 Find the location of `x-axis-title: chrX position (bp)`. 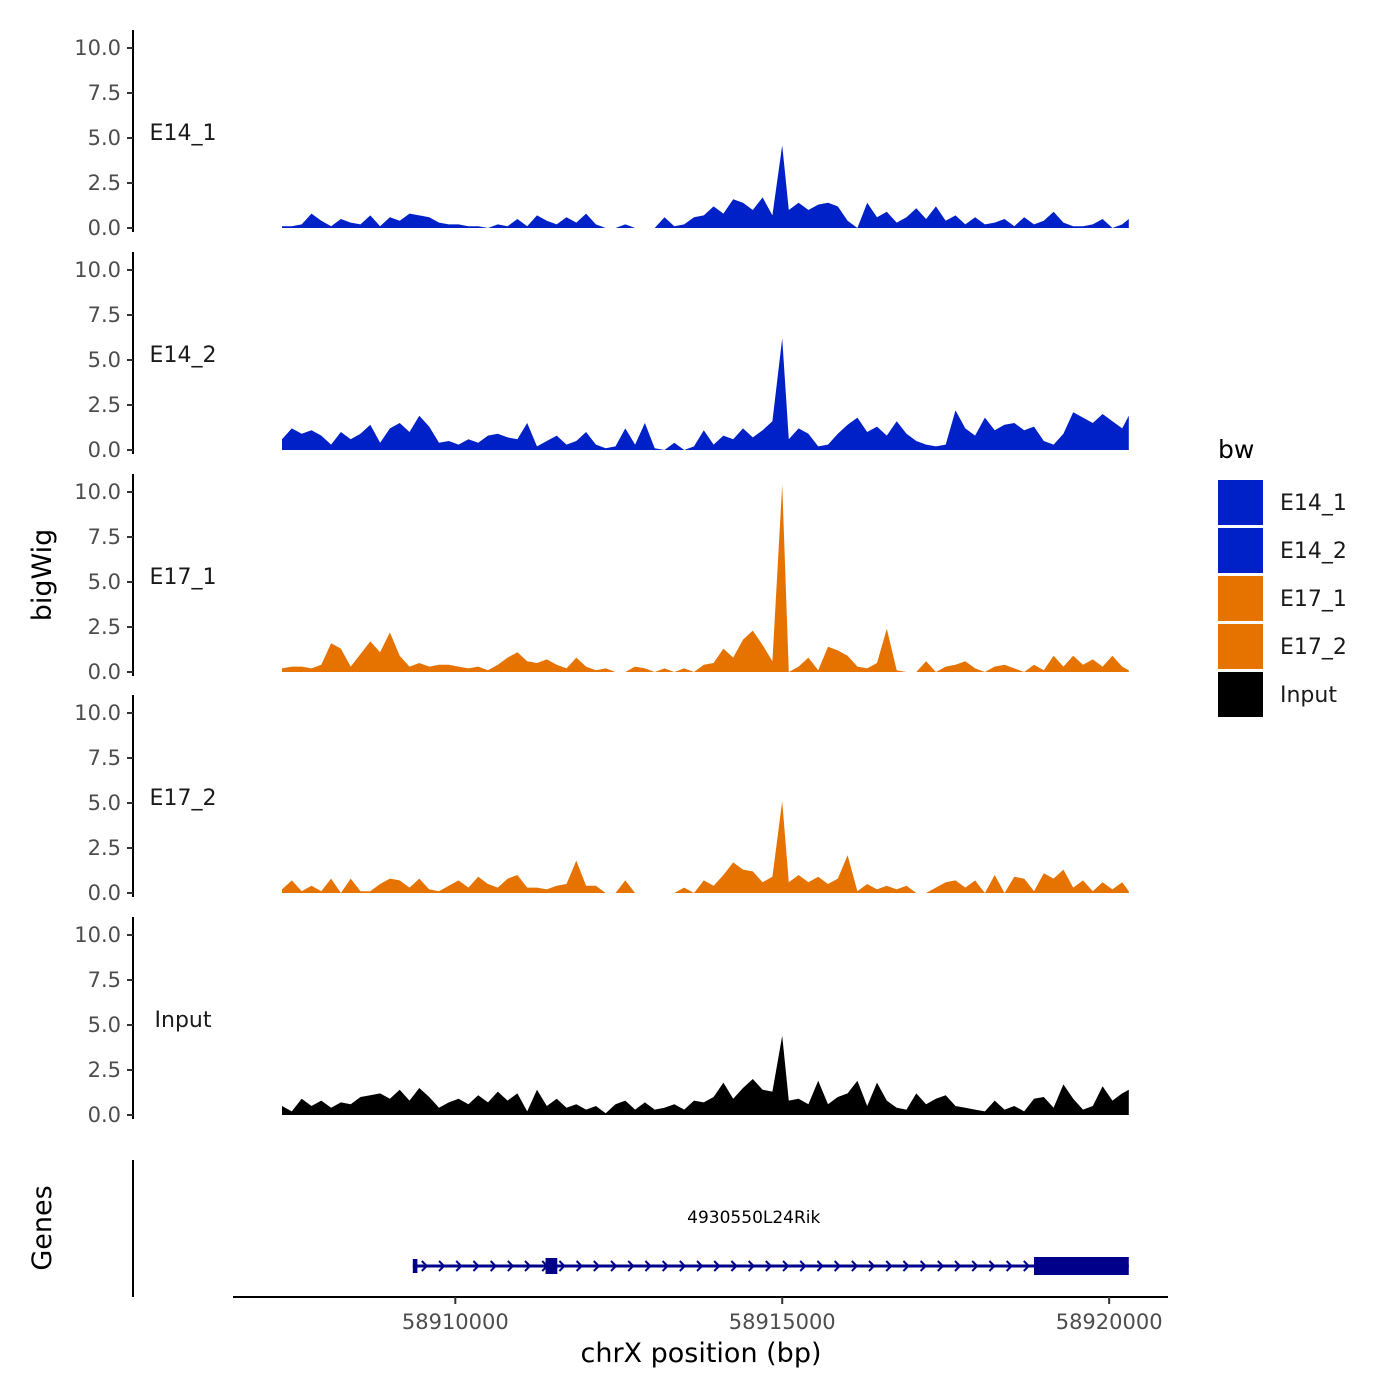

x-axis-title: chrX position (bp) is located at coordinates (700, 1353).